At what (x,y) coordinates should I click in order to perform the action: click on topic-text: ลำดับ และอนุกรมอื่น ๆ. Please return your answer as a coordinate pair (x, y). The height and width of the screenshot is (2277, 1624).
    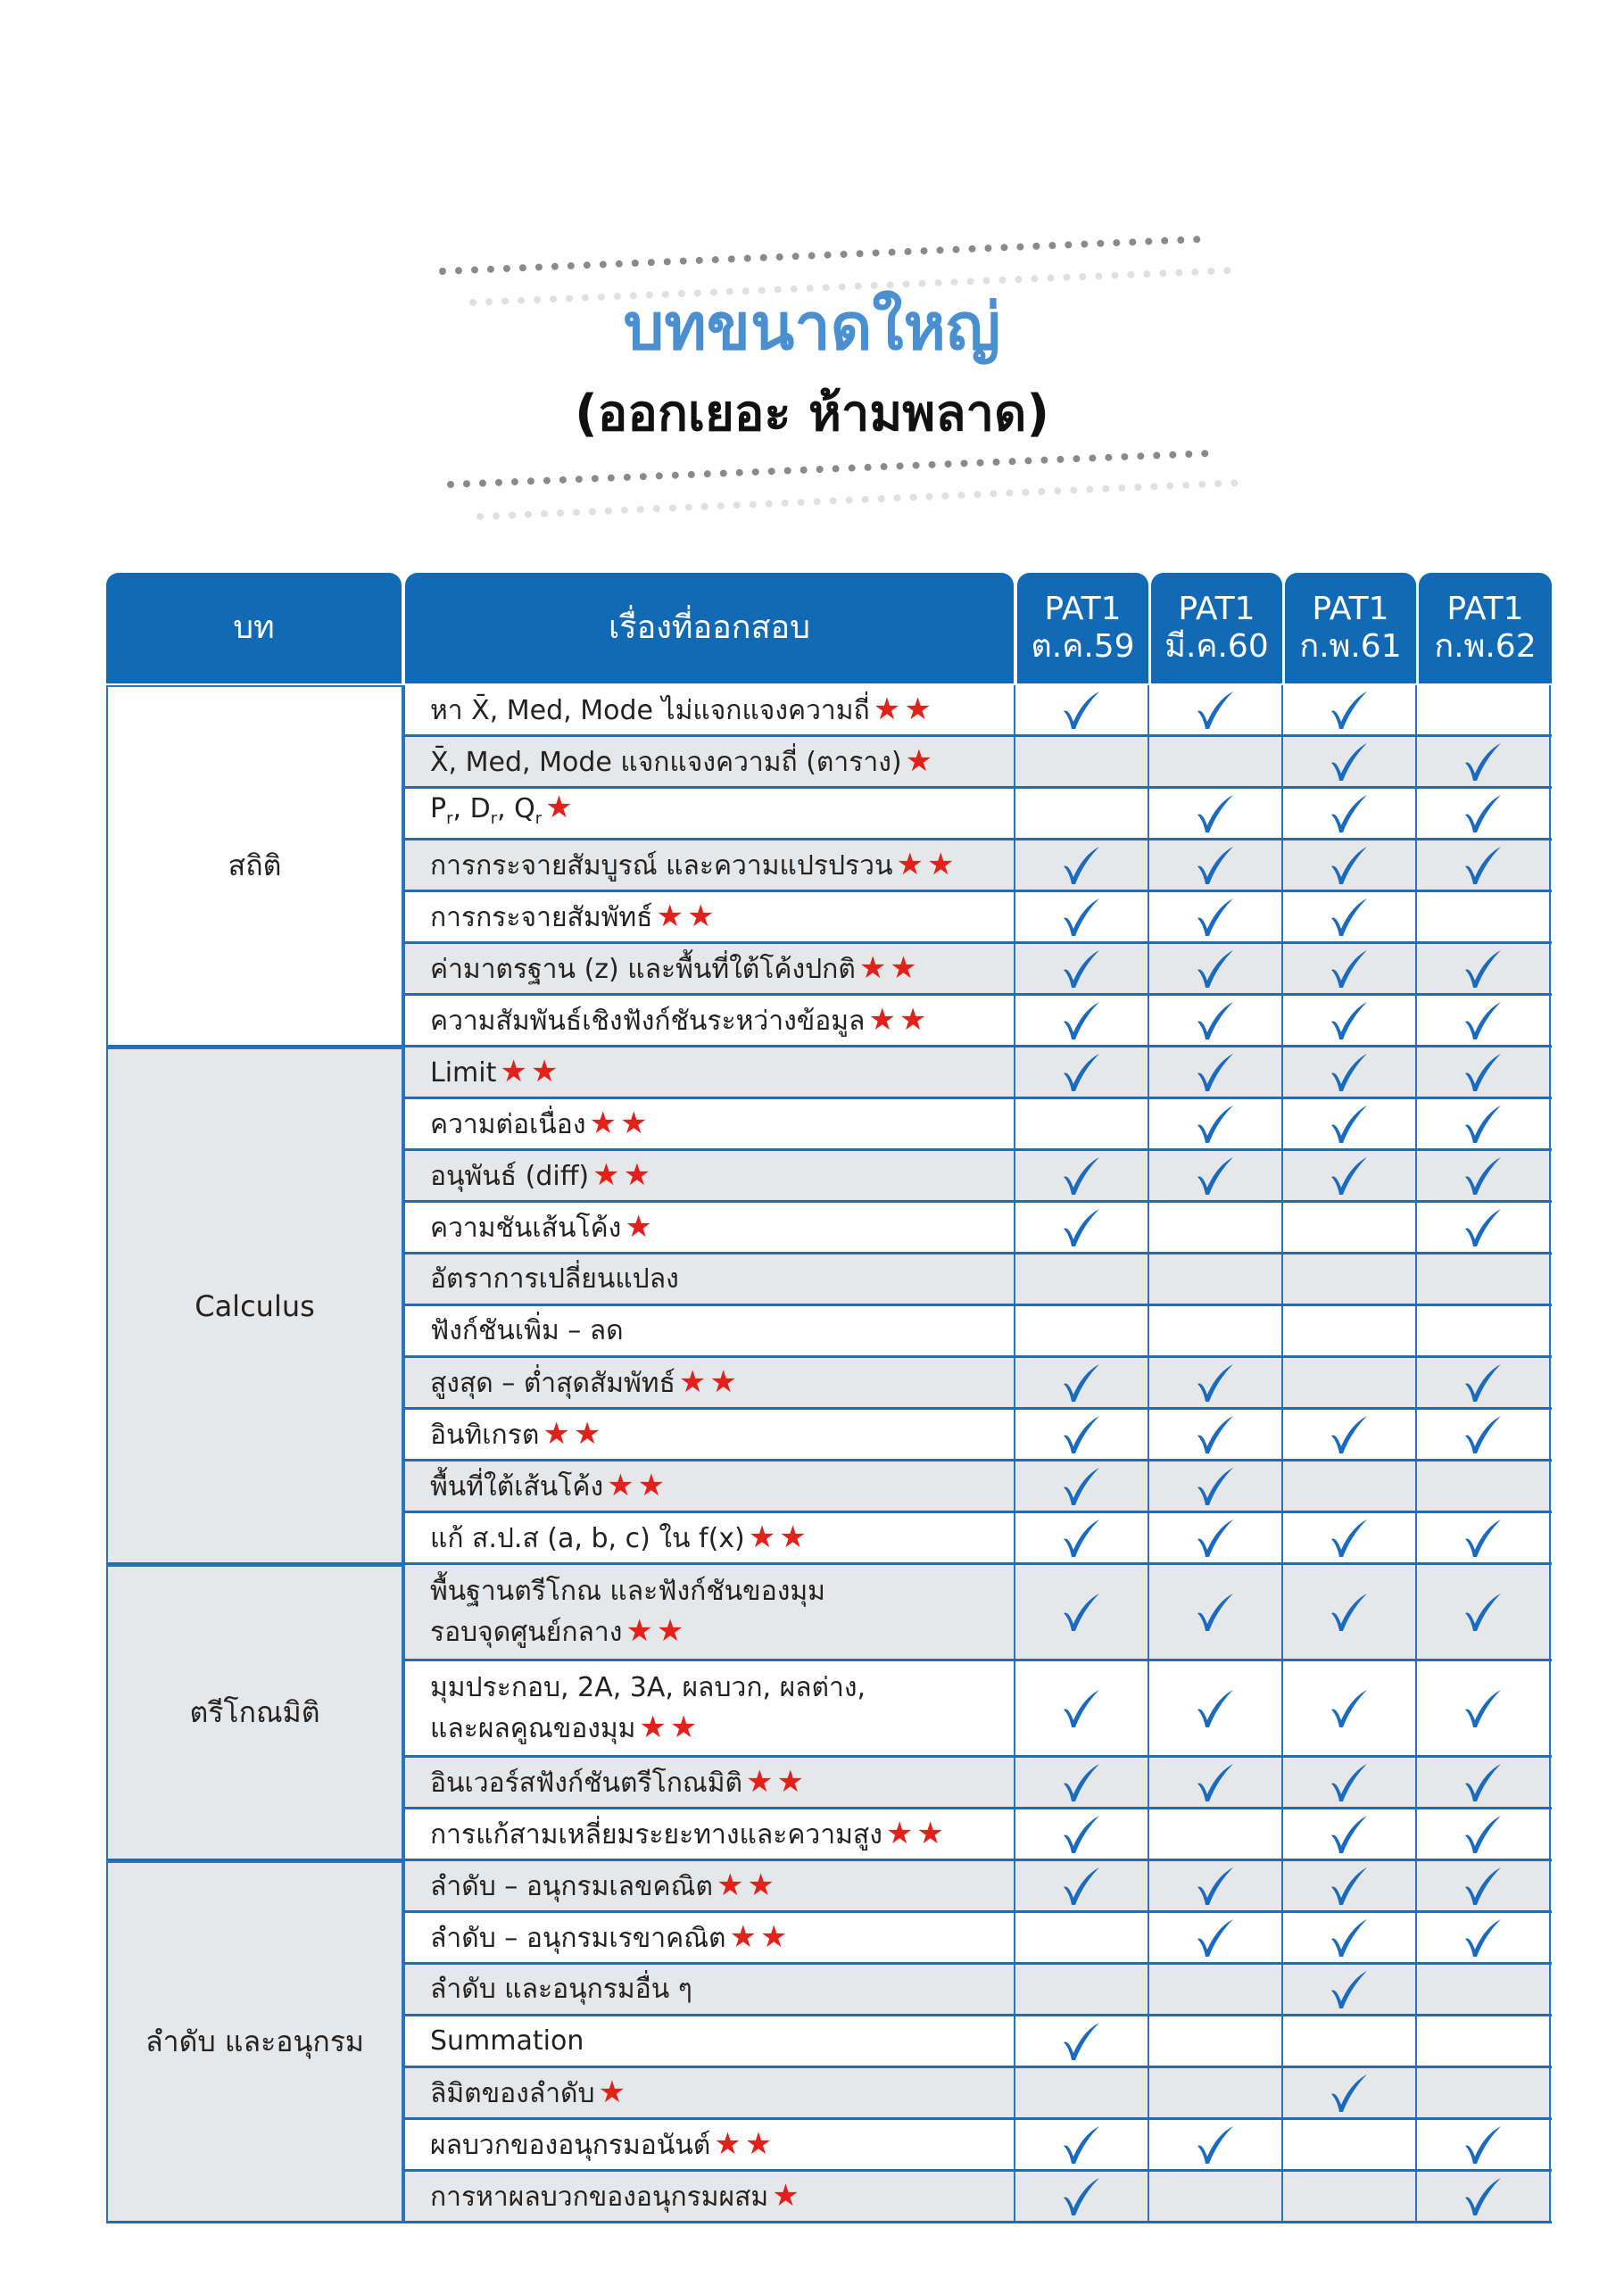
    Looking at the image, I should click on (561, 1990).